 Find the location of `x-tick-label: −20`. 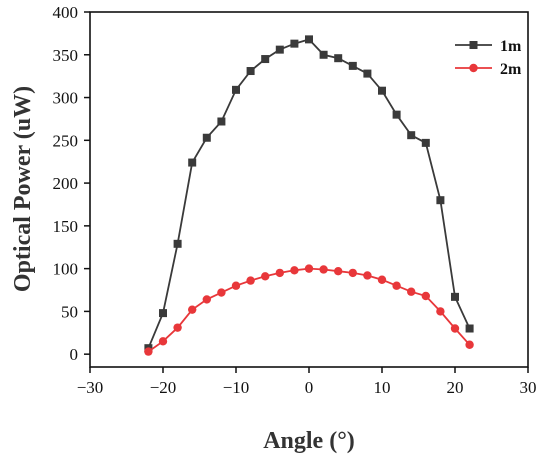

x-tick-label: −20 is located at coordinates (163, 387).